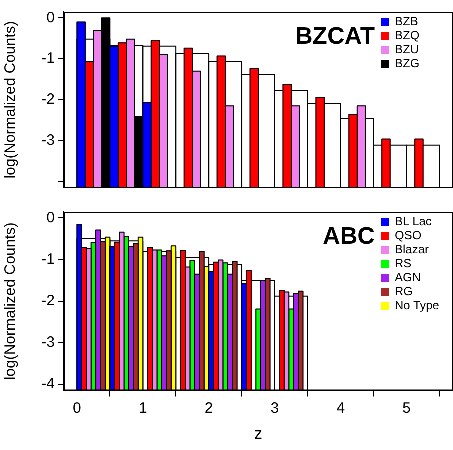  I want to click on legend-label: BZB, so click(406, 21).